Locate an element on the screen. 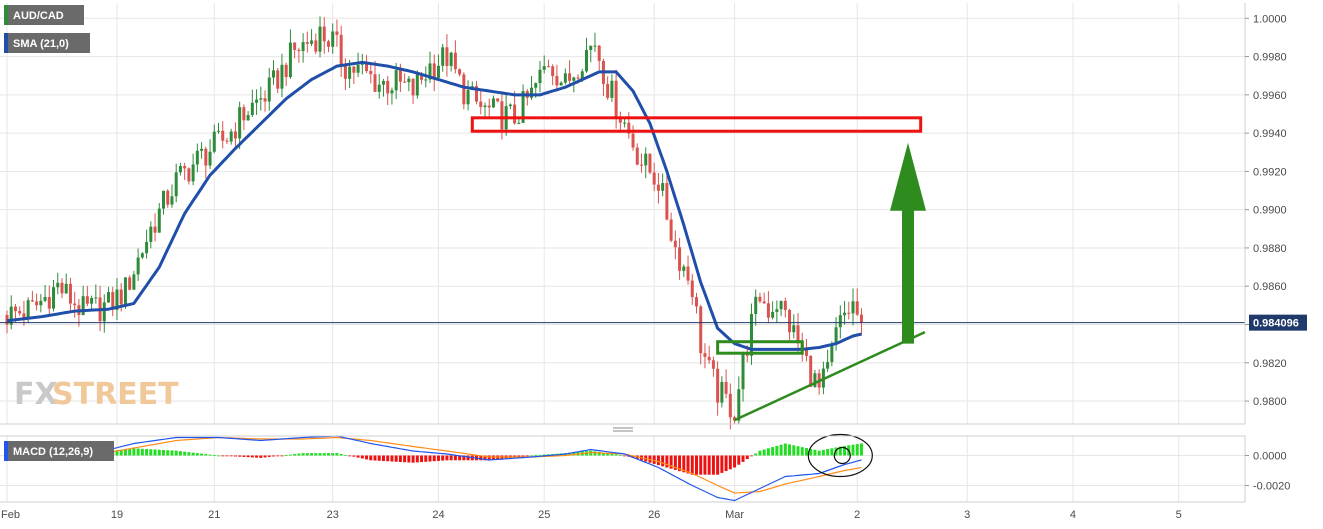 This screenshot has height=529, width=1323. y-tick-label: 0.9920 is located at coordinates (1270, 172).